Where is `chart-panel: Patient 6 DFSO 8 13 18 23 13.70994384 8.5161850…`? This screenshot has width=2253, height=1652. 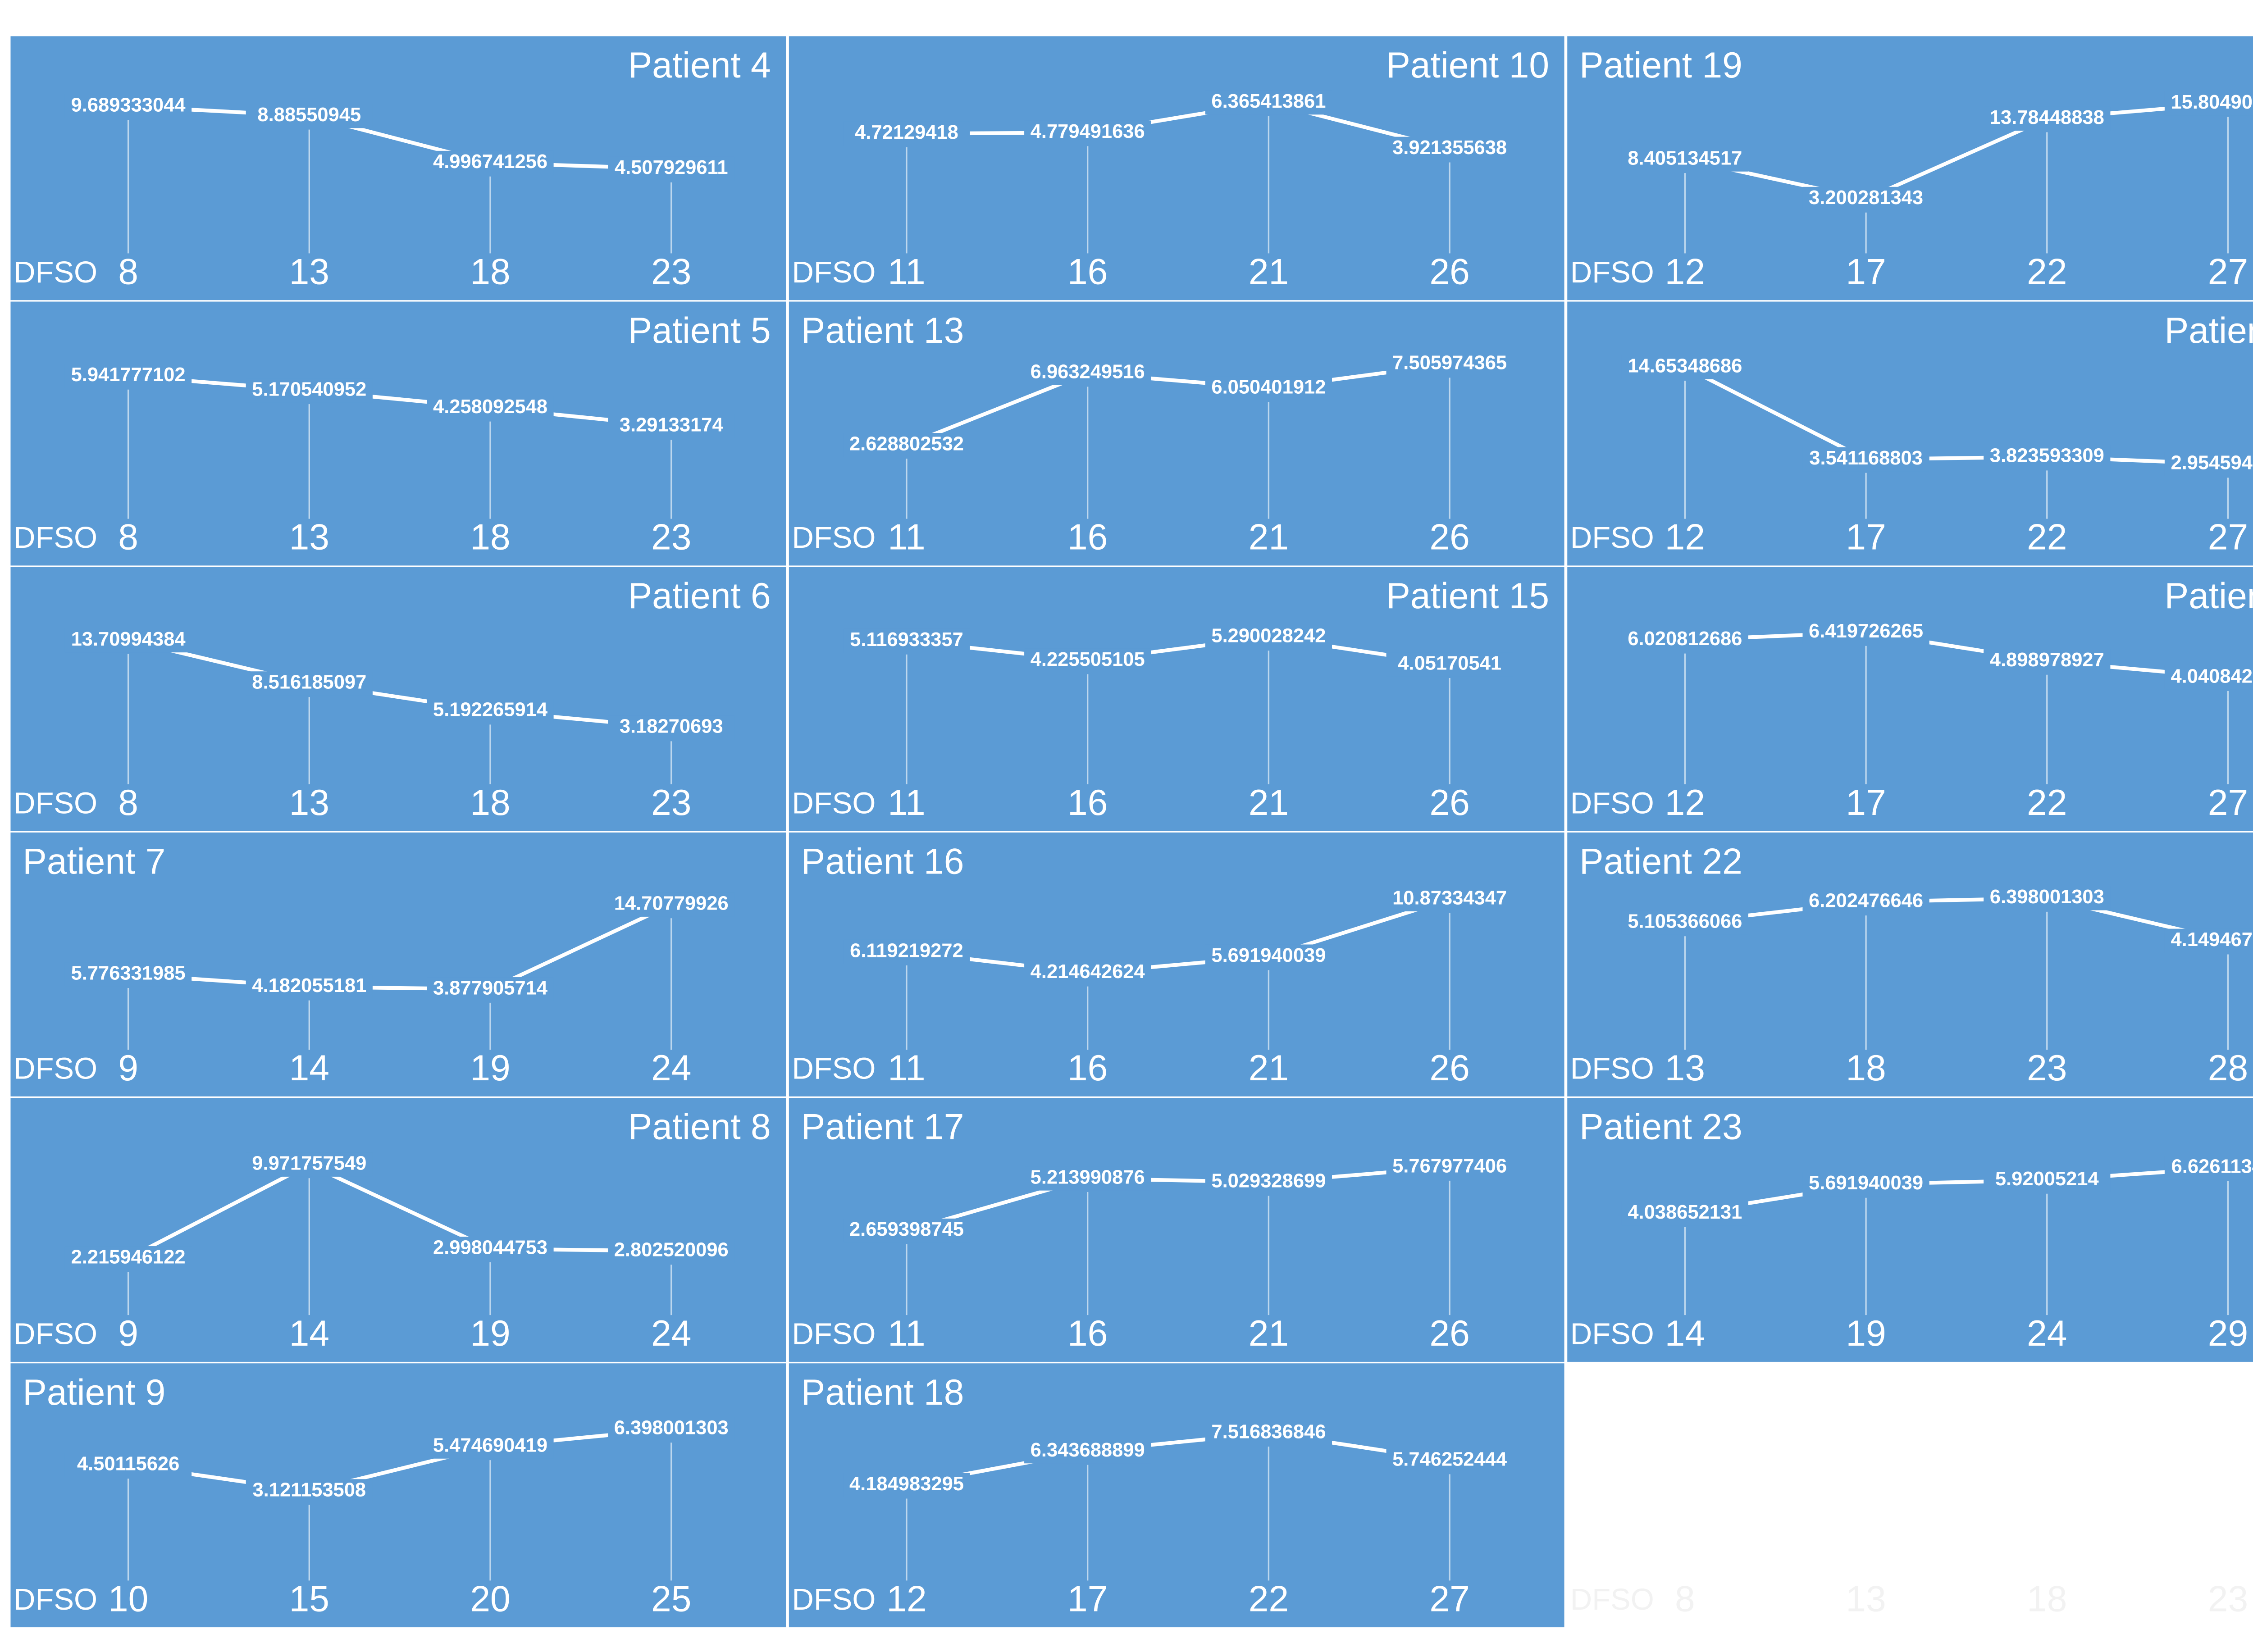
chart-panel: Patient 6 DFSO 8 13 18 23 13.70994384 8.5161850… is located at coordinates (398, 699).